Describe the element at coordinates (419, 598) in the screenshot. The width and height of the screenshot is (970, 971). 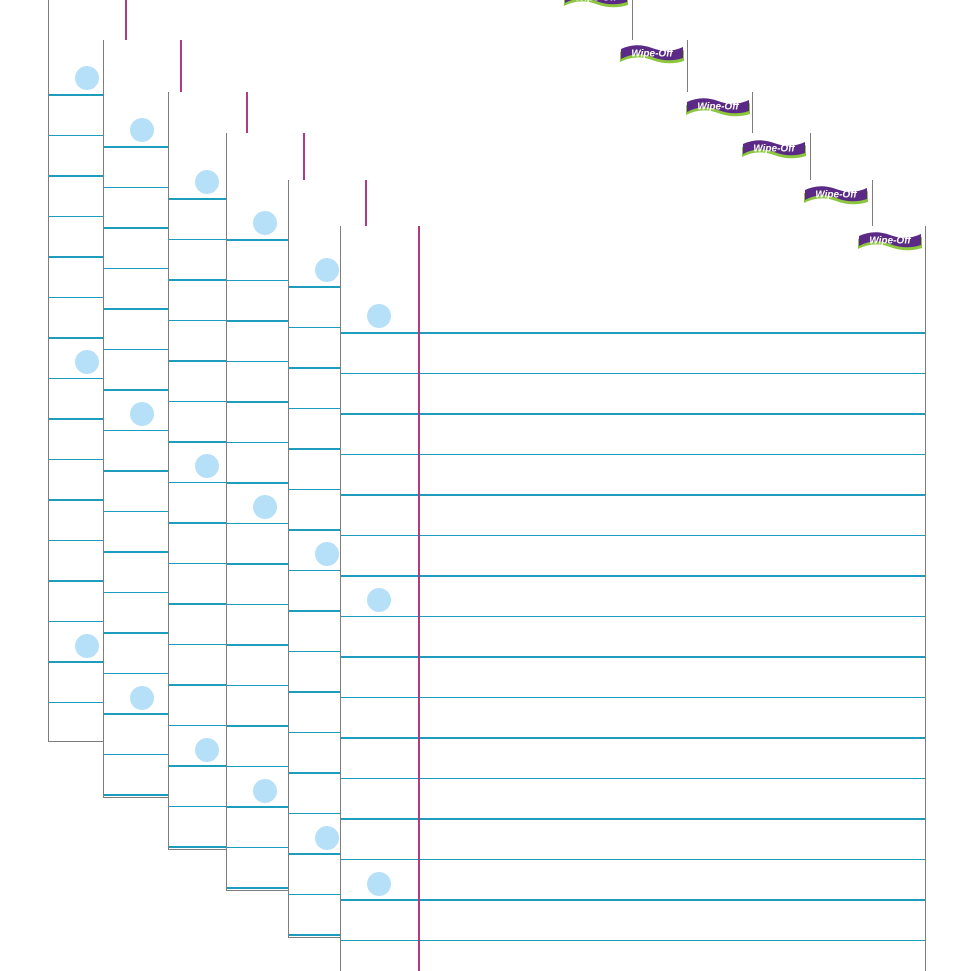
I see `margin-line` at that location.